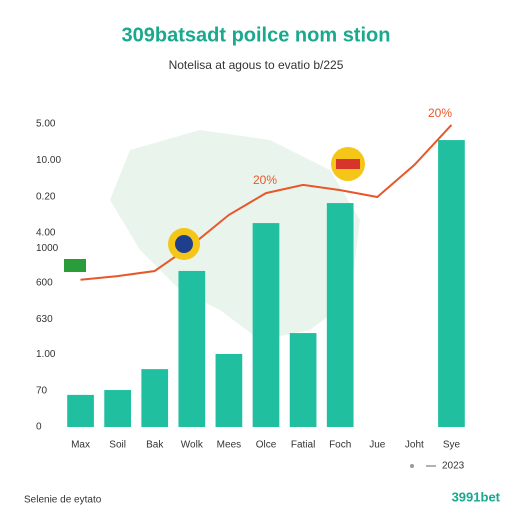 This screenshot has height=512, width=512. What do you see at coordinates (44, 283) in the screenshot?
I see `y-tick-label: 600` at bounding box center [44, 283].